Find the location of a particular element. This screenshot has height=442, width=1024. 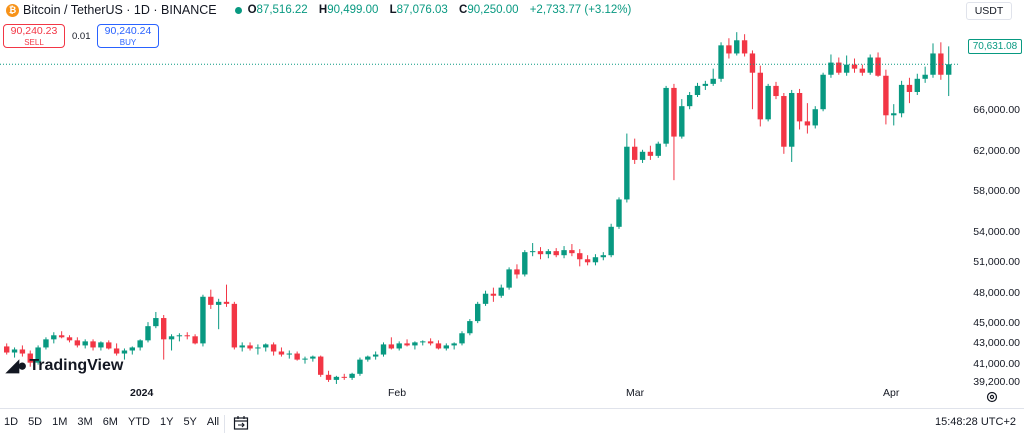

range-button-6m: 6M is located at coordinates (110, 422).